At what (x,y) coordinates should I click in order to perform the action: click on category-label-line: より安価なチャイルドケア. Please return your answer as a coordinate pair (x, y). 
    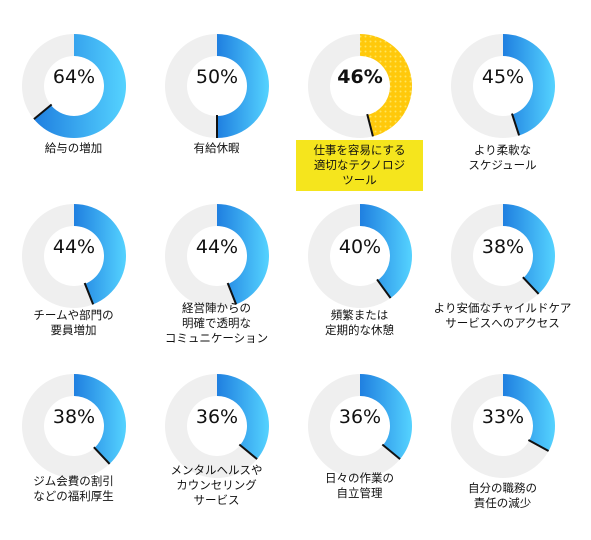
    Looking at the image, I should click on (502, 308).